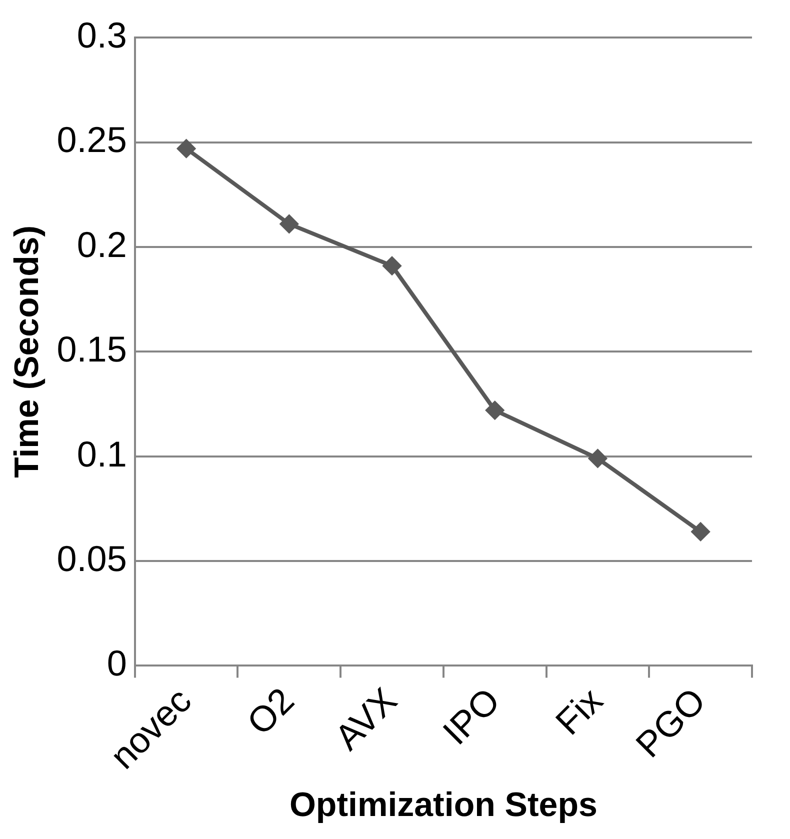 The height and width of the screenshot is (839, 790). I want to click on x-tick-label: Fix, so click(578, 711).